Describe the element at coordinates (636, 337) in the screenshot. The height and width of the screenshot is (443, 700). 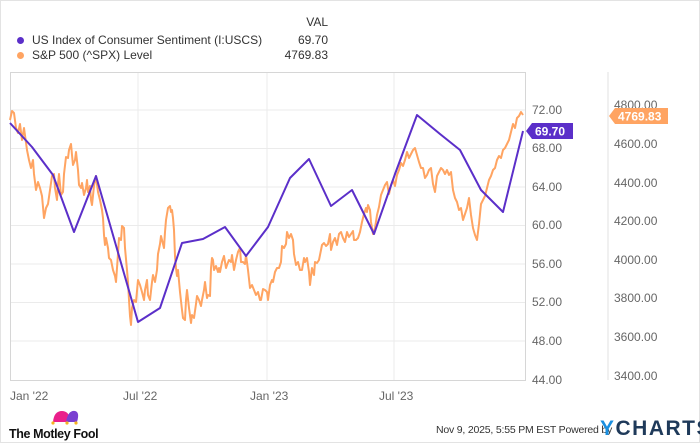
I see `right-tick: 3600.00` at that location.